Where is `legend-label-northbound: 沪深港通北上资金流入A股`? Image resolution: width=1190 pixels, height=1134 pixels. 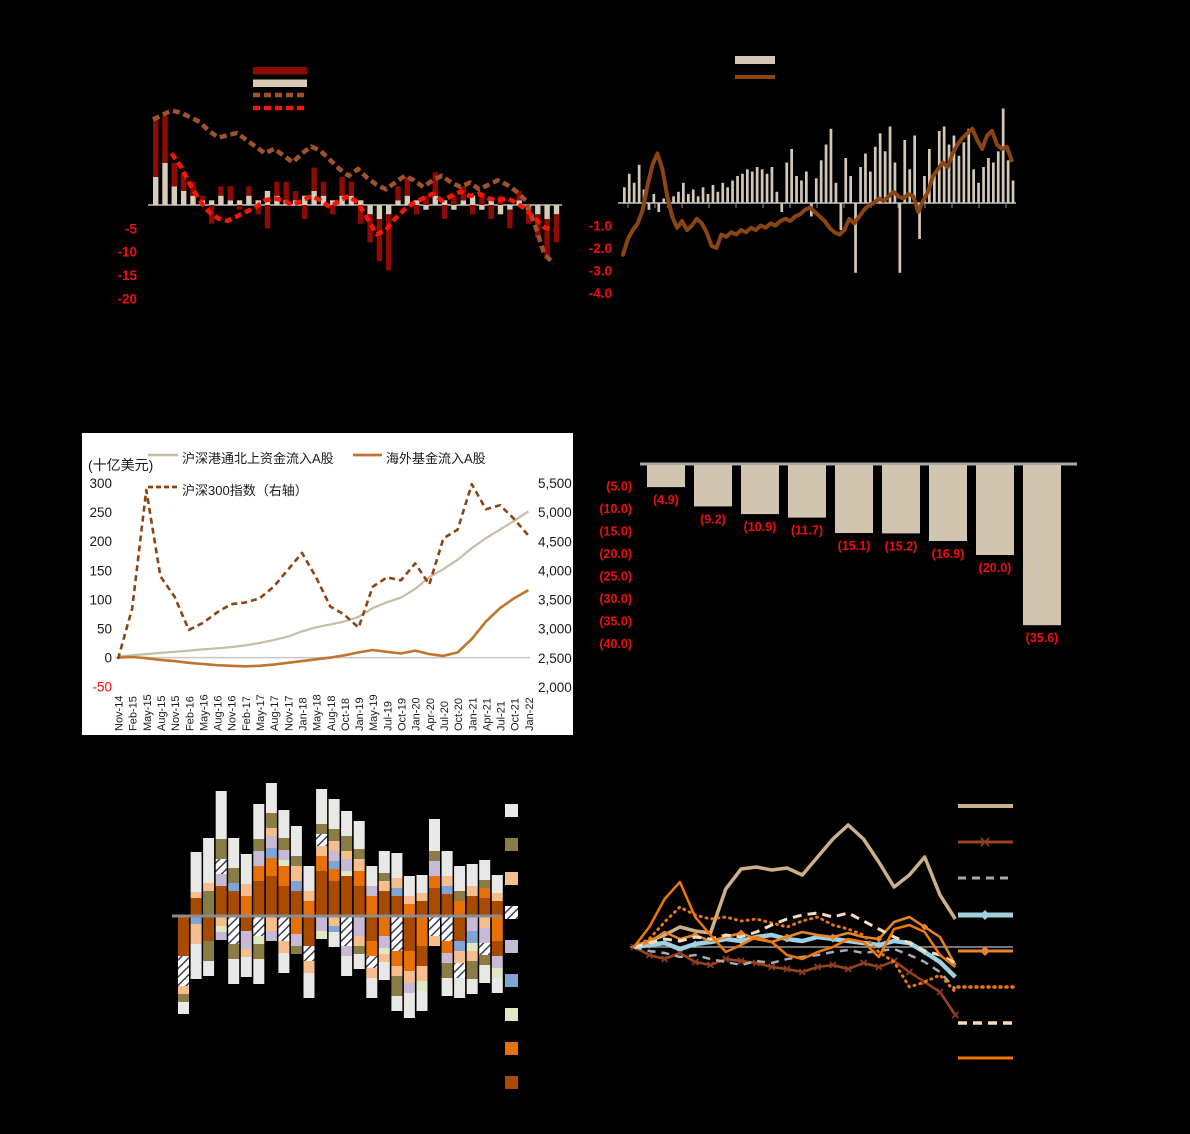
legend-label-northbound: 沪深港通北上资金流入A股 is located at coordinates (258, 458).